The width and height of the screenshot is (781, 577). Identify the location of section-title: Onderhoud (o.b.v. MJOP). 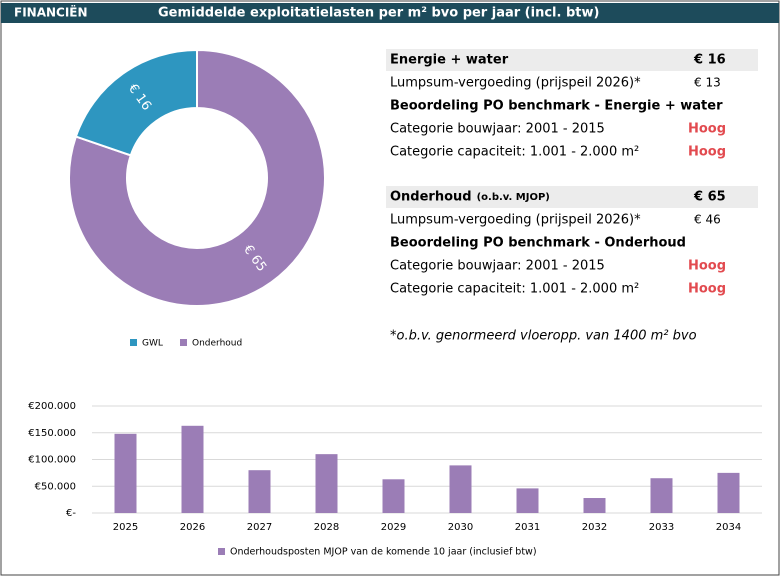
(470, 197).